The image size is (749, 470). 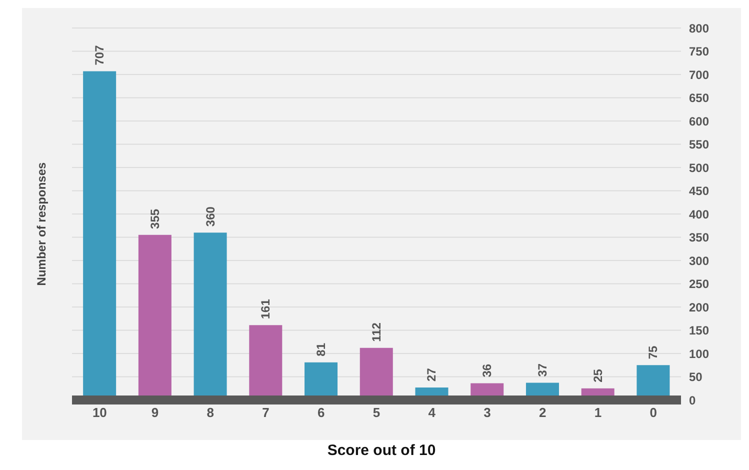 I want to click on x-tick-label: 1, so click(x=598, y=412).